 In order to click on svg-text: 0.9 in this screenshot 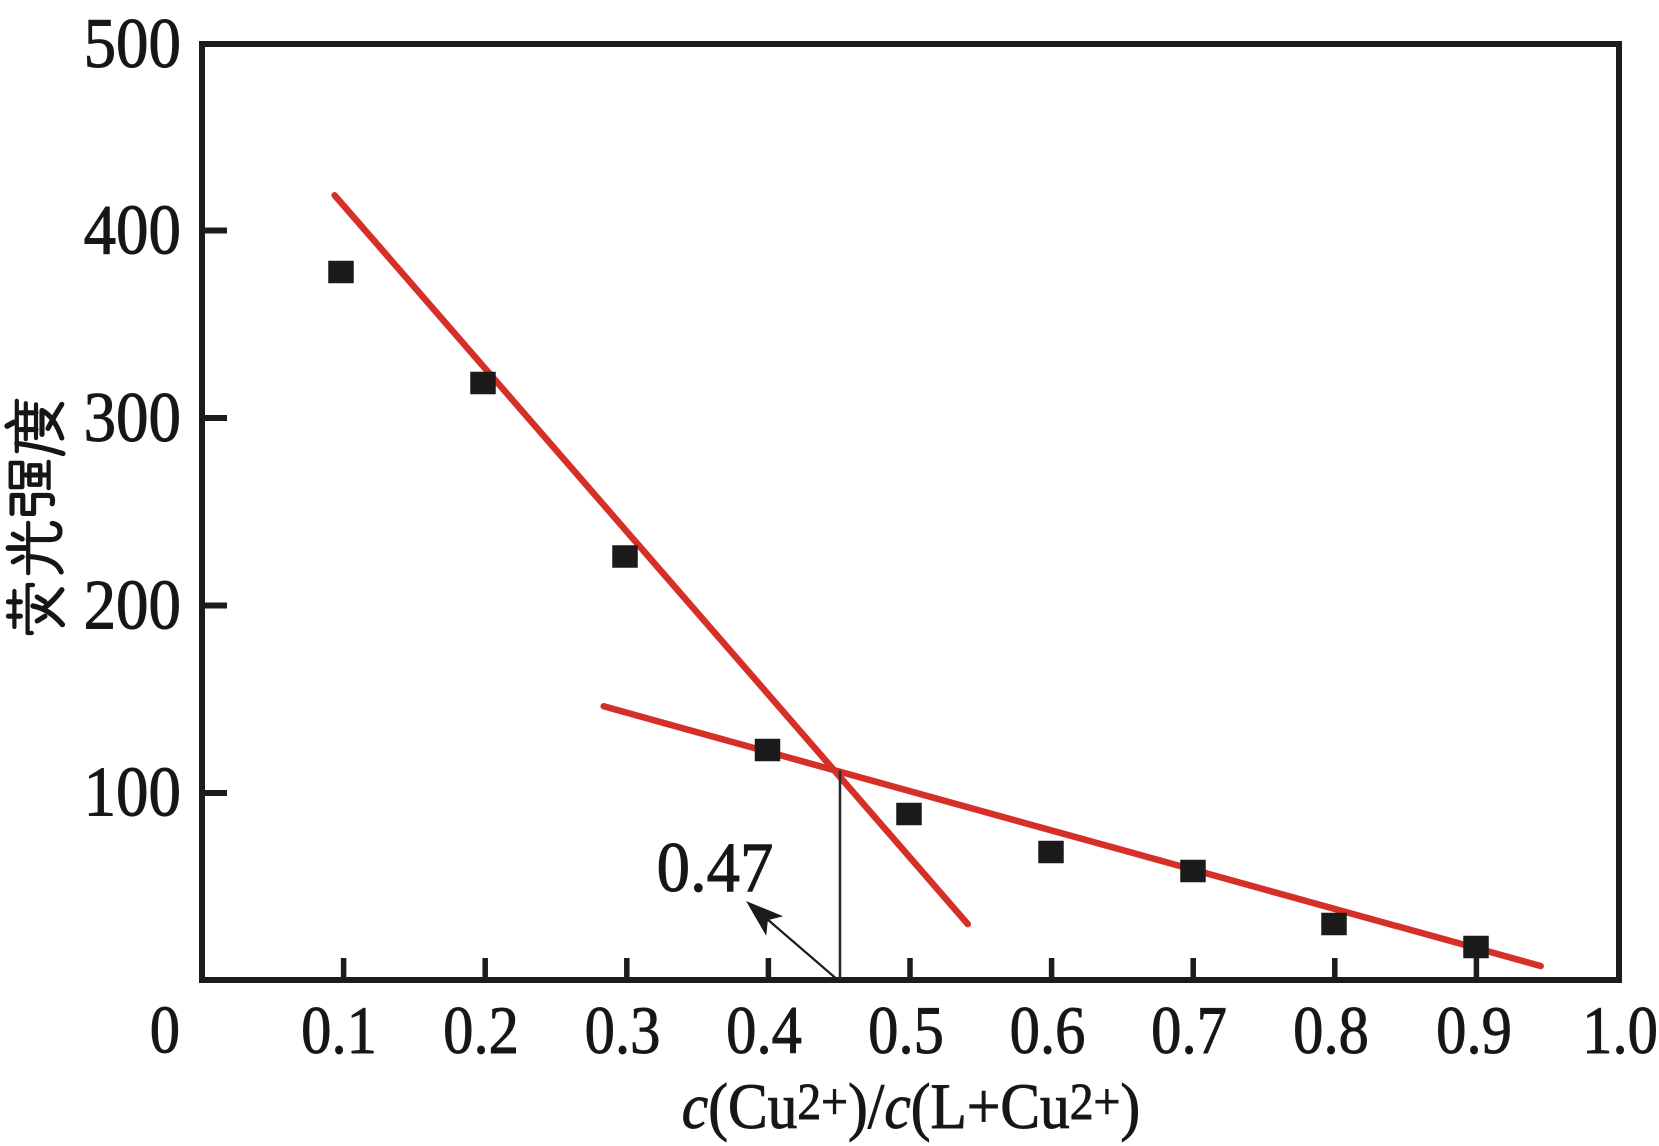, I will do `click(1474, 1030)`.